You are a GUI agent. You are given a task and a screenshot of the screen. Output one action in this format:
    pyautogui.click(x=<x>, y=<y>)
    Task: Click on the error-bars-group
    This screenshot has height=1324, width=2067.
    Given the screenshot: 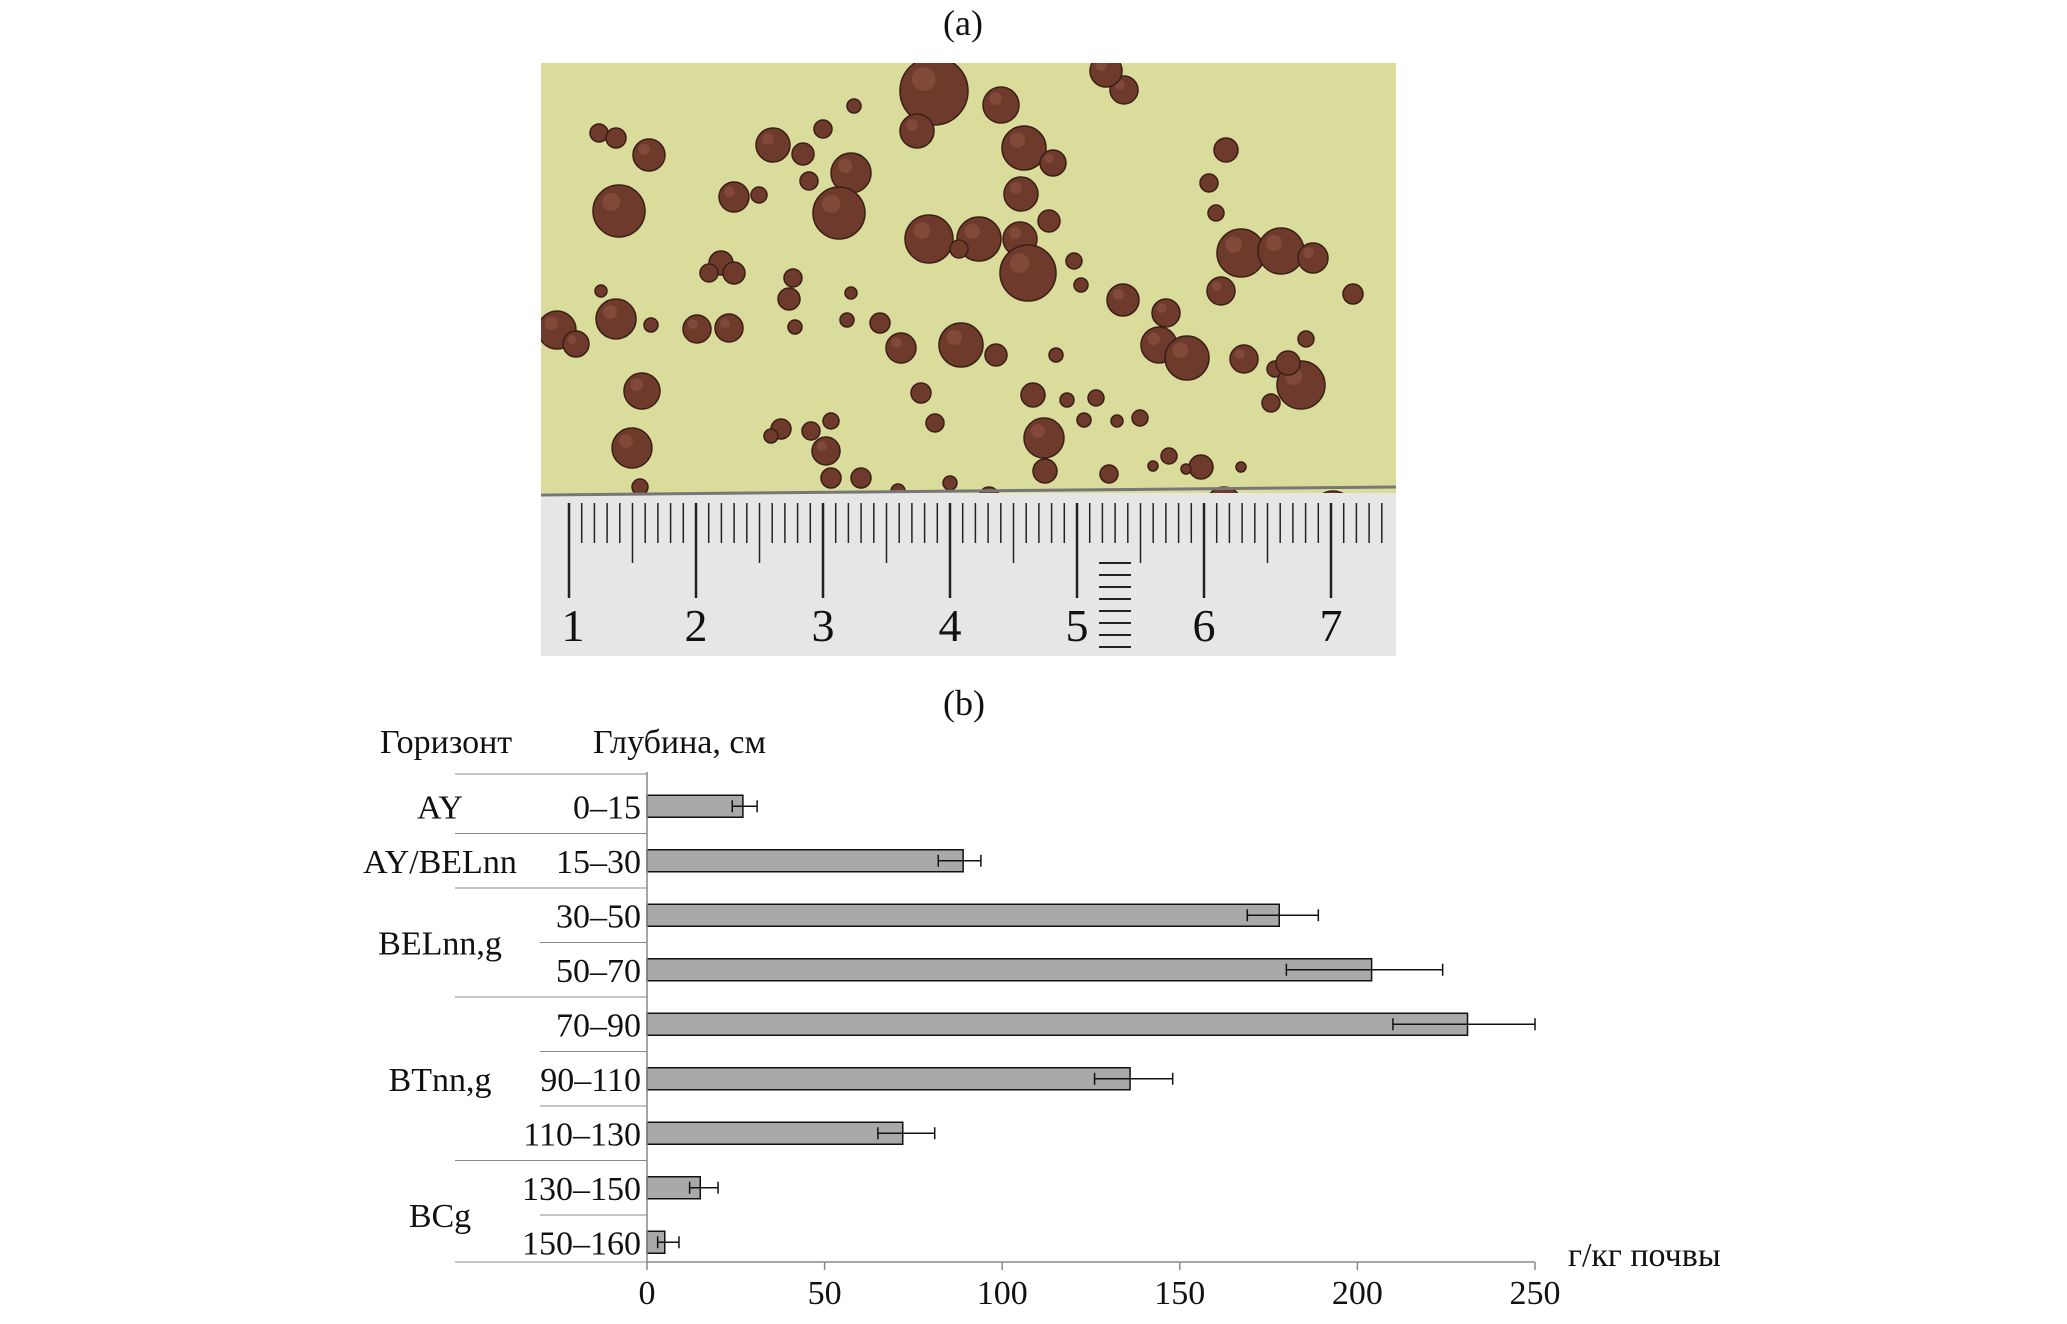 What is the action you would take?
    pyautogui.click(x=1096, y=1024)
    